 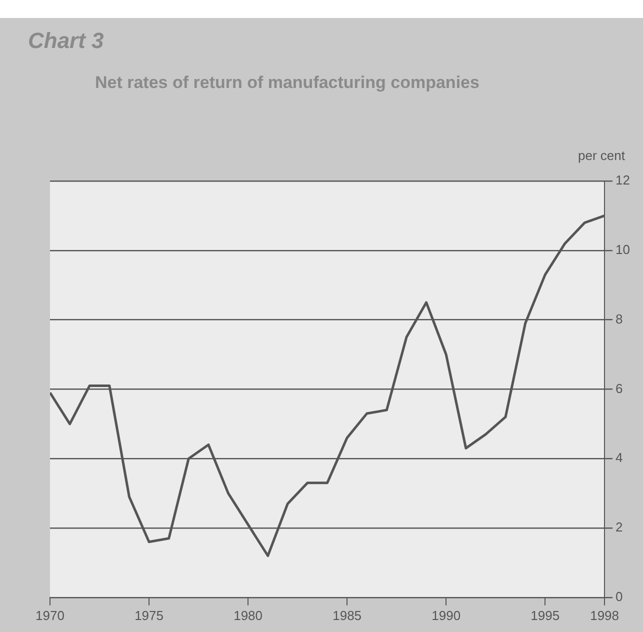 I want to click on x-tick-label: 1998, so click(x=604, y=615).